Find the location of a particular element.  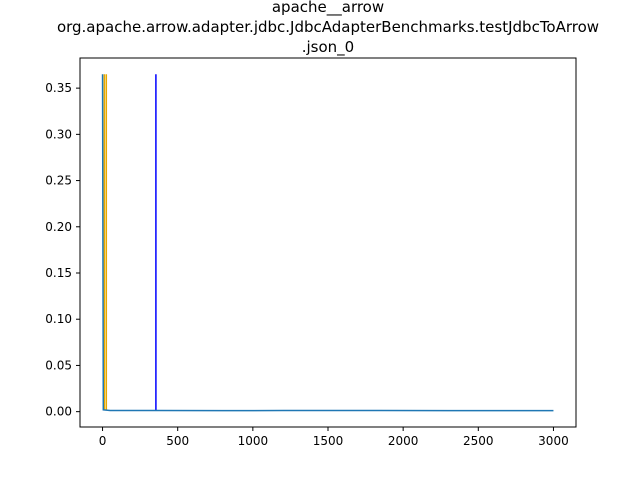

chart-title-line-3: .json_0 is located at coordinates (328, 47).